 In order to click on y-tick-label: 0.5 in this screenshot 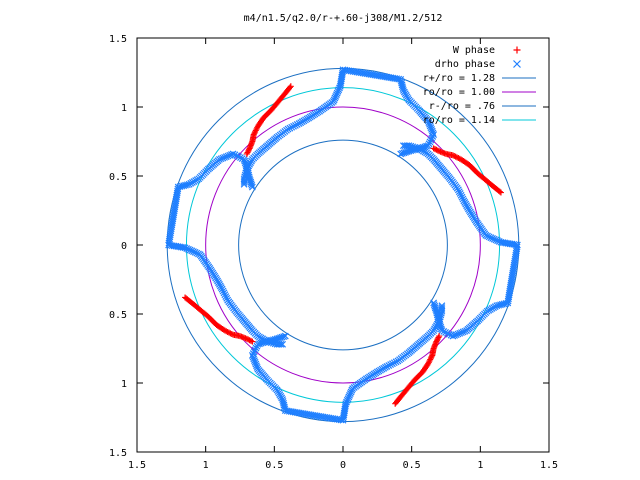, I will do `click(118, 177)`.